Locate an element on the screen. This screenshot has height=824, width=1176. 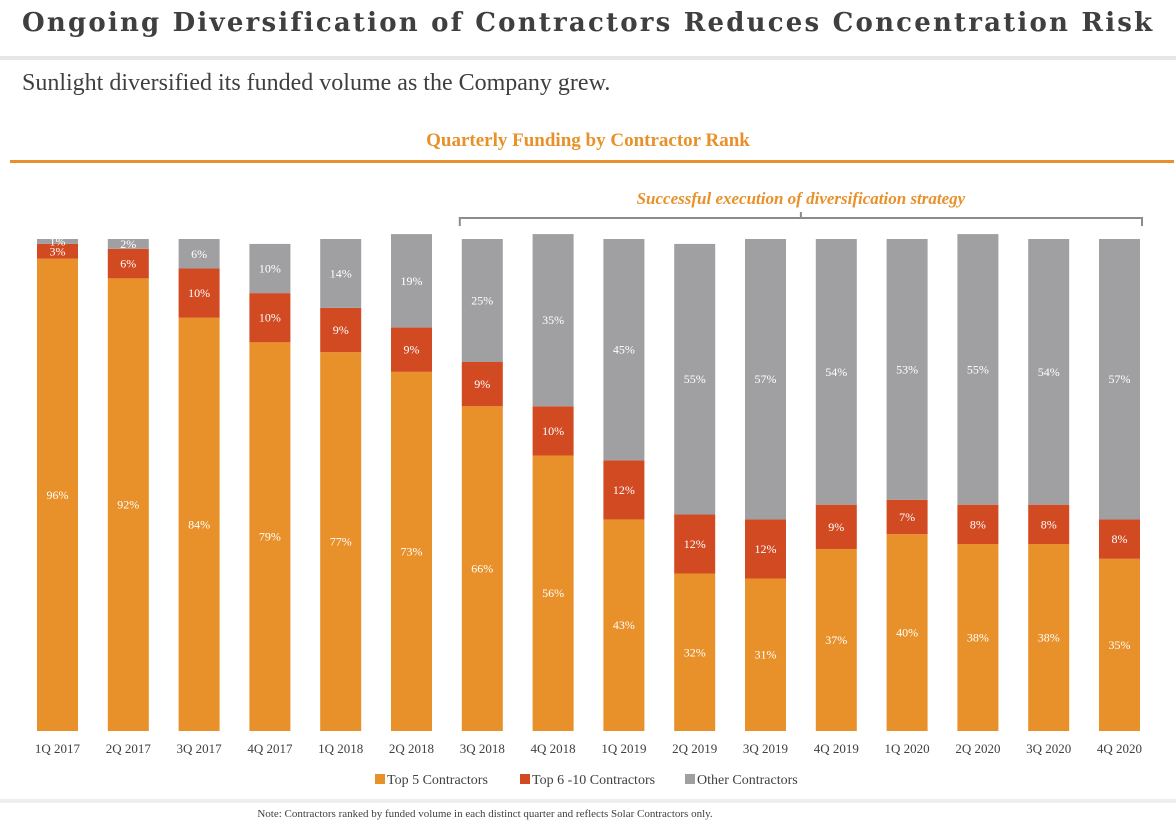
bar-data-label: 96% is located at coordinates (58, 495).